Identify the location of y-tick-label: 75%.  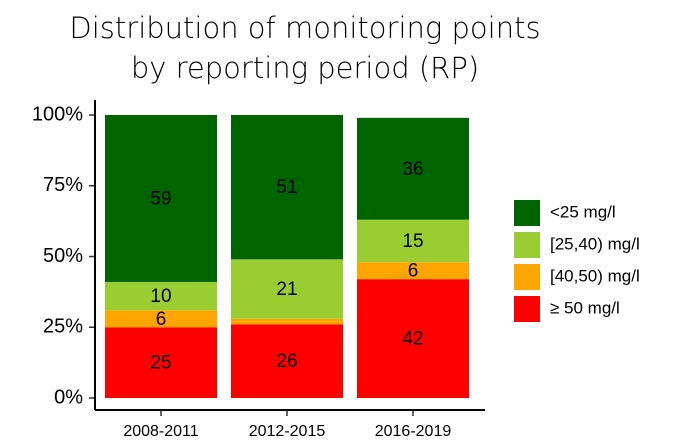
(63, 185).